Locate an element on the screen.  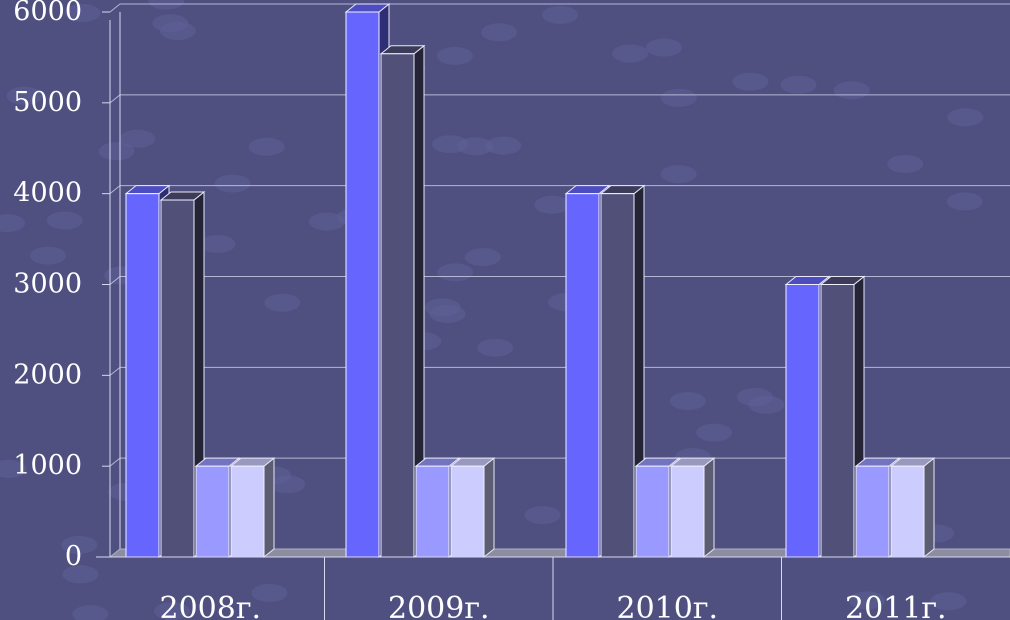
y-tick-label: 2000 is located at coordinates (47, 374).